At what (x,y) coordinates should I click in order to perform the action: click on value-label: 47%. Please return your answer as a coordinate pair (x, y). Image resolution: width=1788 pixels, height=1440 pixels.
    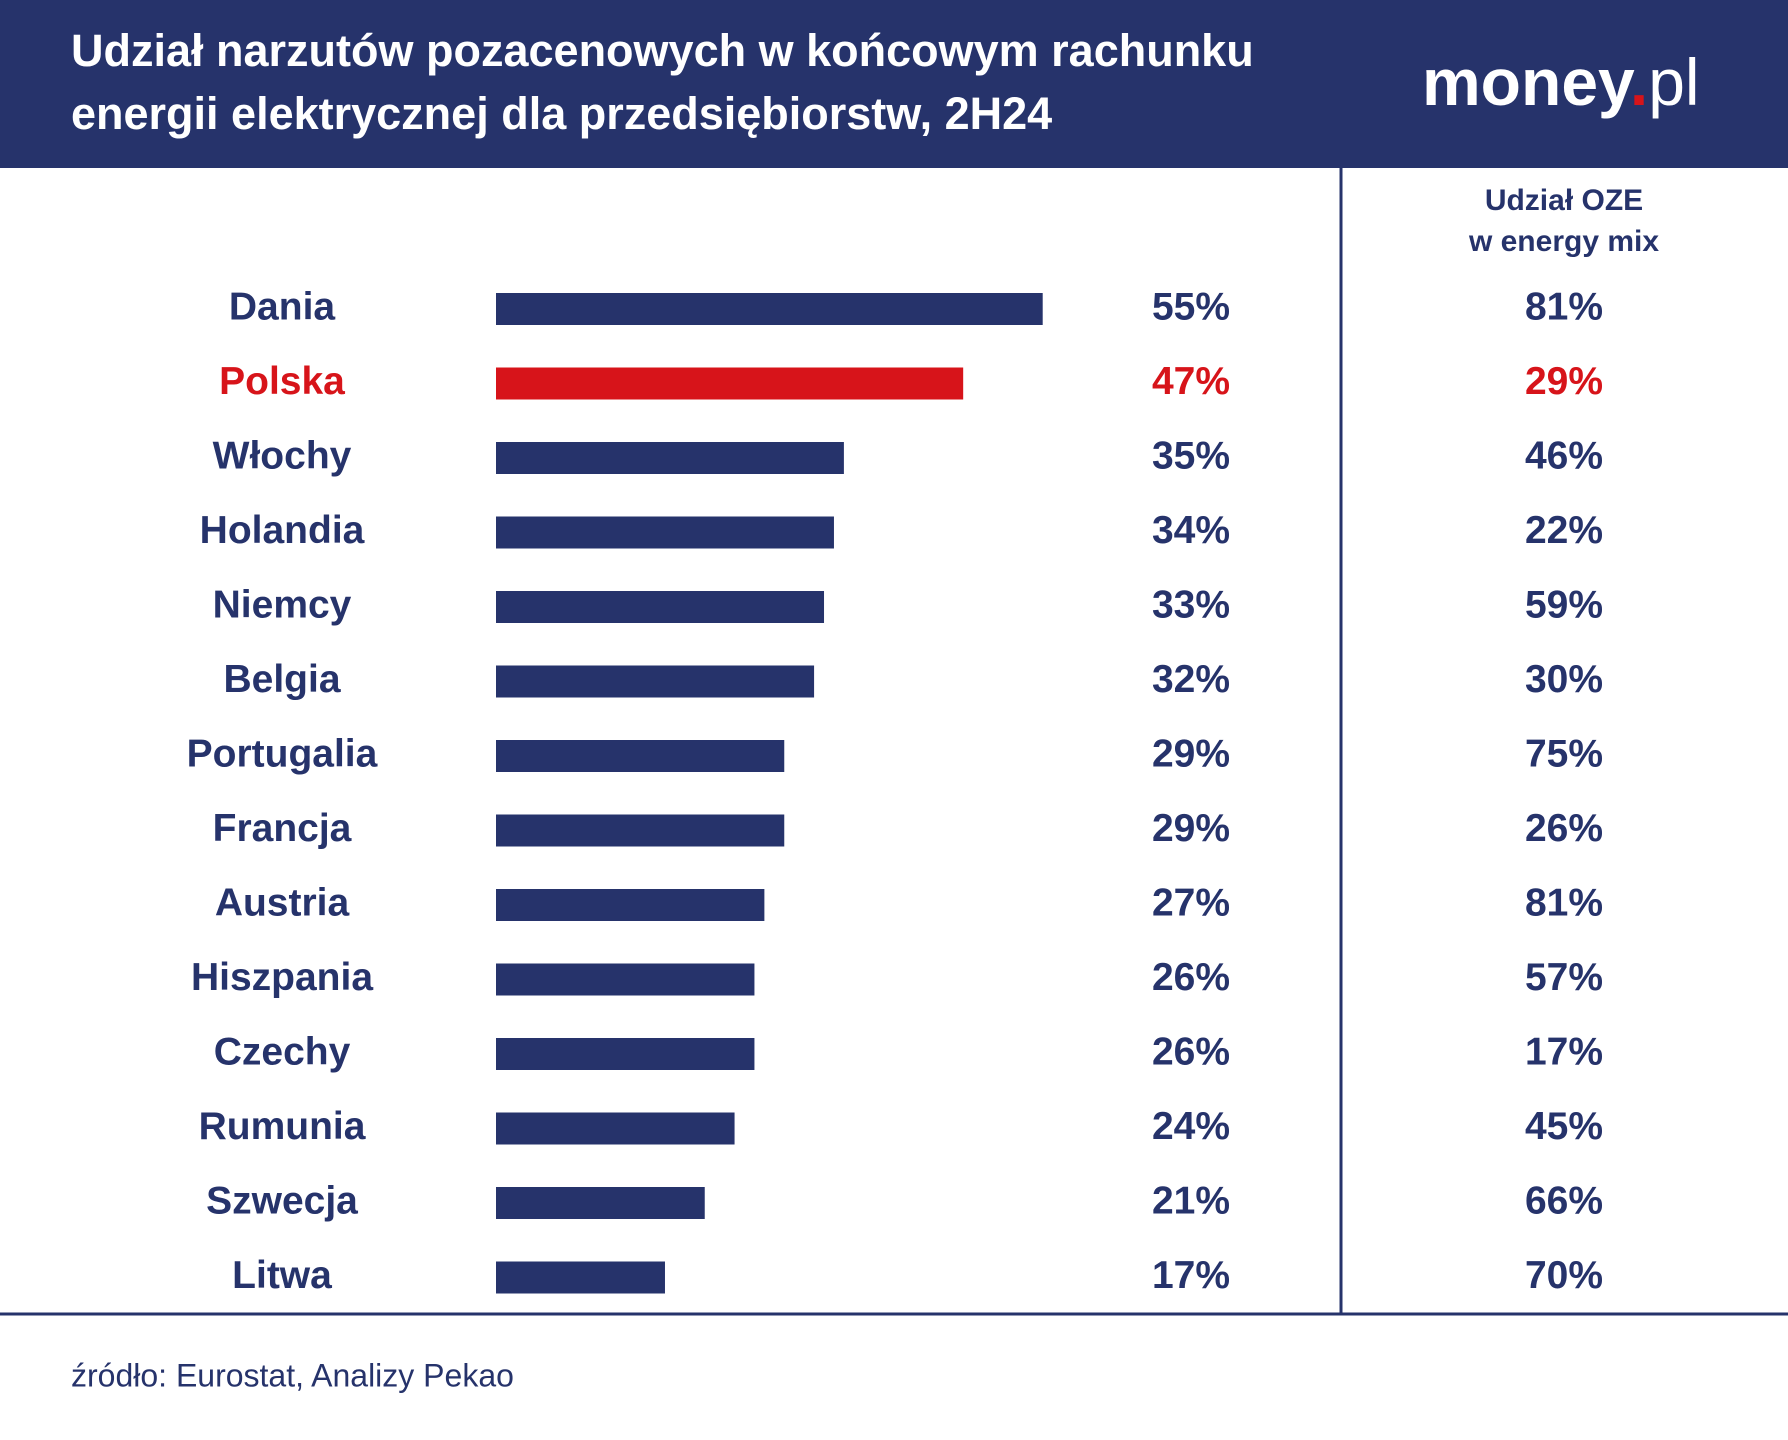
    Looking at the image, I should click on (1191, 381).